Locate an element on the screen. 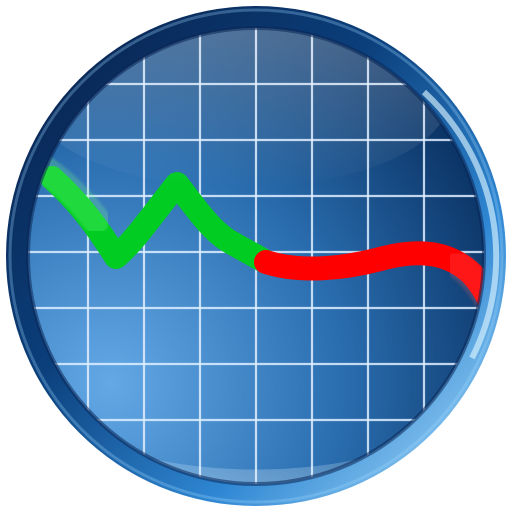 The image size is (512, 512). trend-line-right-glow is located at coordinates (464, 289).